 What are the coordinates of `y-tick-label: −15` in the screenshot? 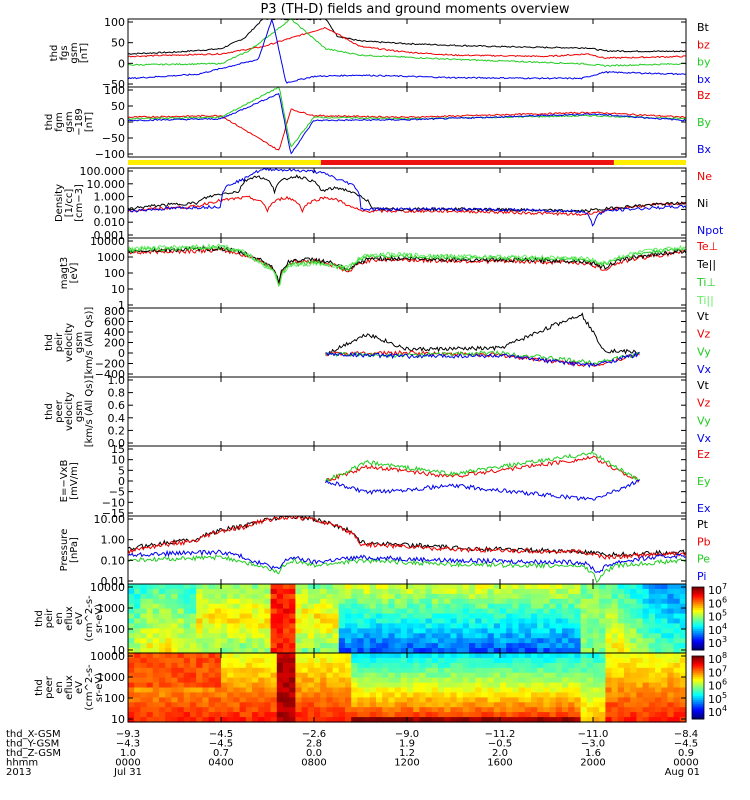 It's located at (113, 513).